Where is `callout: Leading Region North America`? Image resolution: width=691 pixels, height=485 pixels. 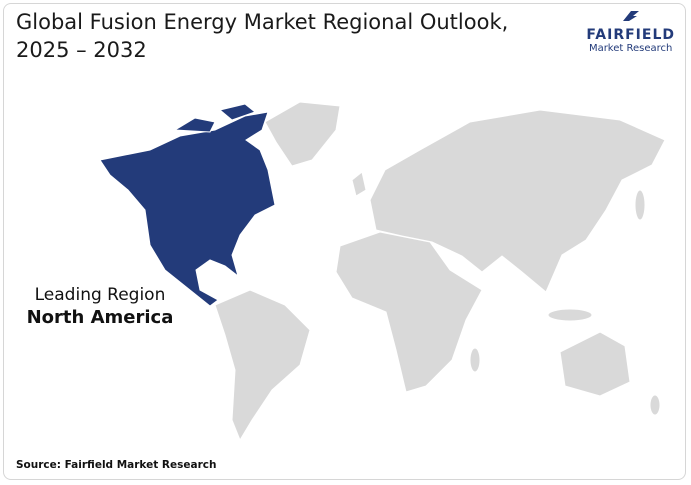
callout: Leading Region North America is located at coordinates (100, 306).